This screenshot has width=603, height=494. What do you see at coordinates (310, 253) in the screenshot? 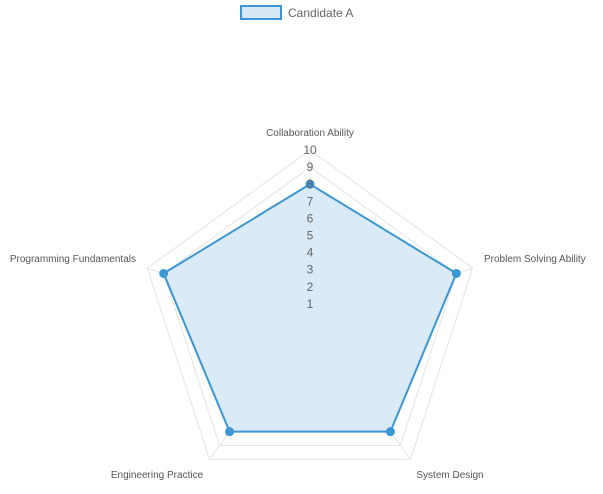
I see `tick-label: 4` at bounding box center [310, 253].